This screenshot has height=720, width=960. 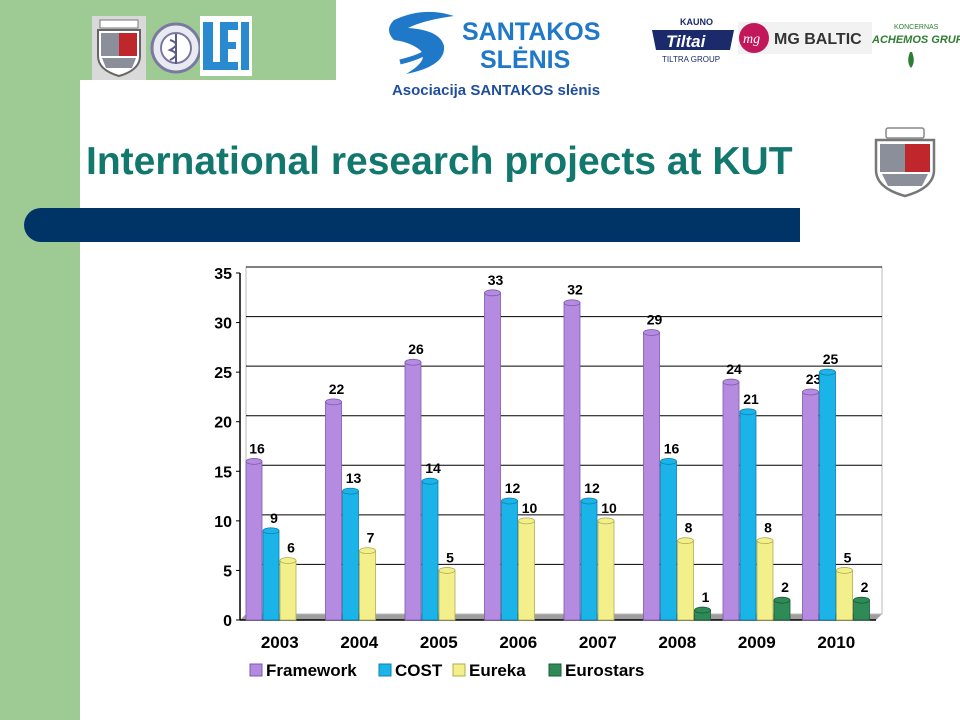 What do you see at coordinates (350, 555) in the screenshot?
I see `bar-cost-2004` at bounding box center [350, 555].